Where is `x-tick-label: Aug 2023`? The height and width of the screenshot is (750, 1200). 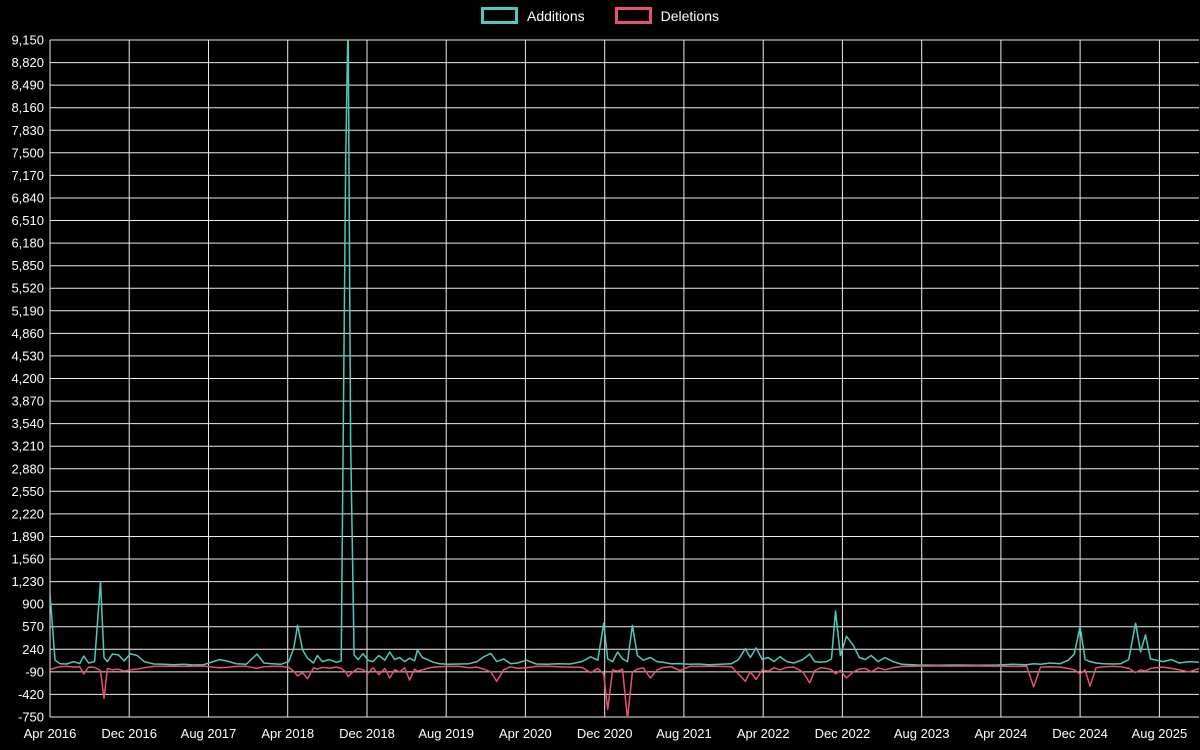 x-tick-label: Aug 2023 is located at coordinates (922, 733).